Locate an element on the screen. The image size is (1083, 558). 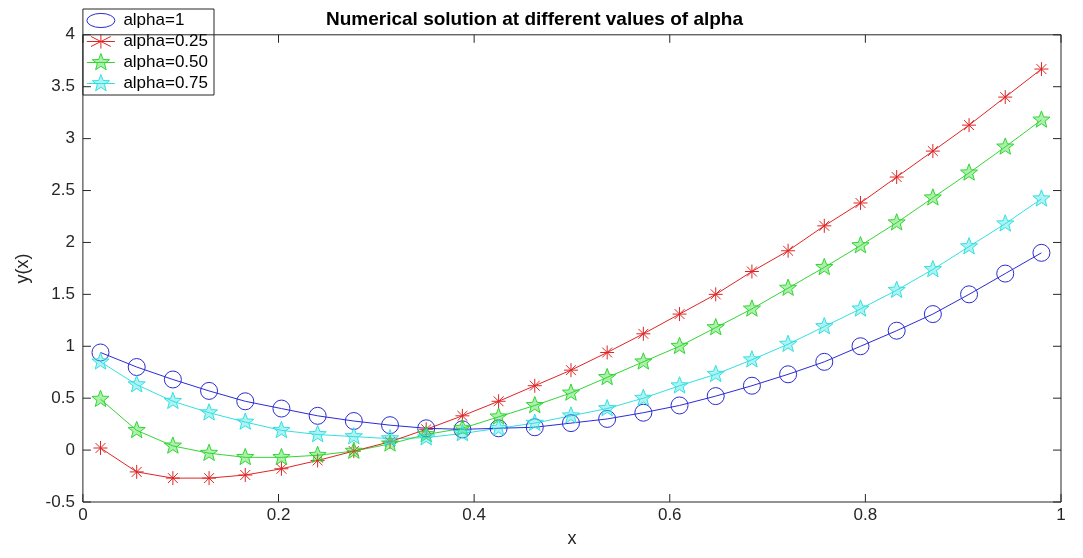
x-tick-label: 0.2 is located at coordinates (278, 514).